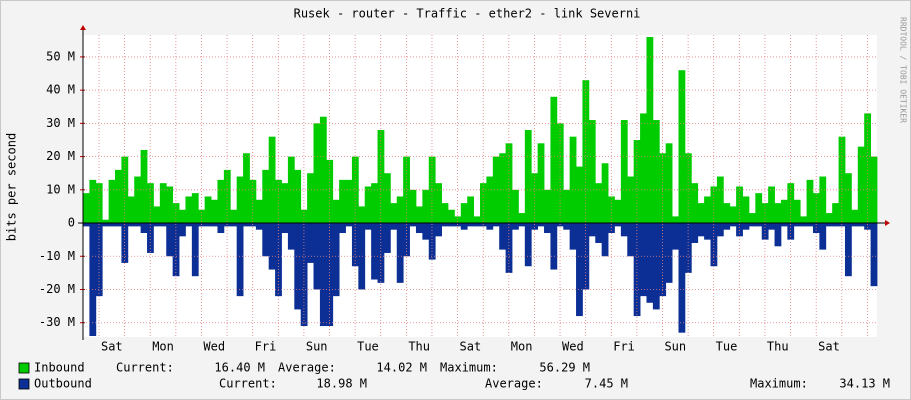 The width and height of the screenshot is (911, 400). Describe the element at coordinates (57, 322) in the screenshot. I see `y-tick-label: -30 M` at that location.